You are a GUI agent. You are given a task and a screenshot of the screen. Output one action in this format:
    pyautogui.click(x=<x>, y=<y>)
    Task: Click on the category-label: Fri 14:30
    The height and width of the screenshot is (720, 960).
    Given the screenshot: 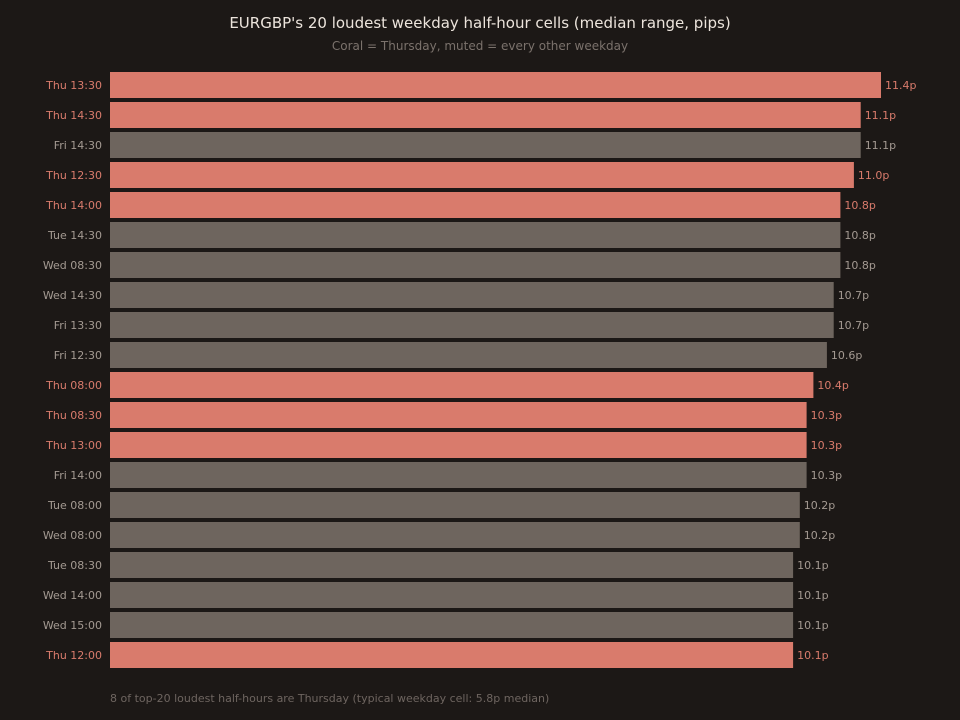 What is the action you would take?
    pyautogui.click(x=78, y=145)
    